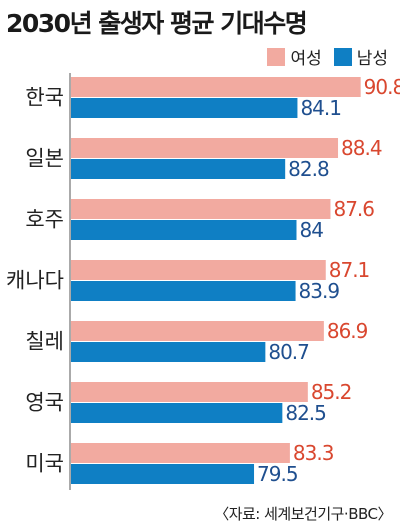 This screenshot has width=400, height=531. I want to click on legend-item-male: 남성, so click(360, 56).